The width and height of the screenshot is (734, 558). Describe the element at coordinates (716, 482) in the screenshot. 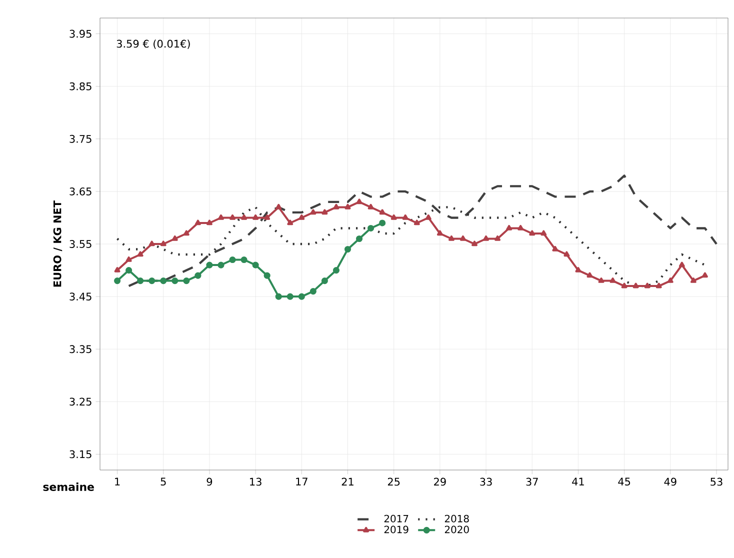

I see `x-tick-label: 53` at that location.